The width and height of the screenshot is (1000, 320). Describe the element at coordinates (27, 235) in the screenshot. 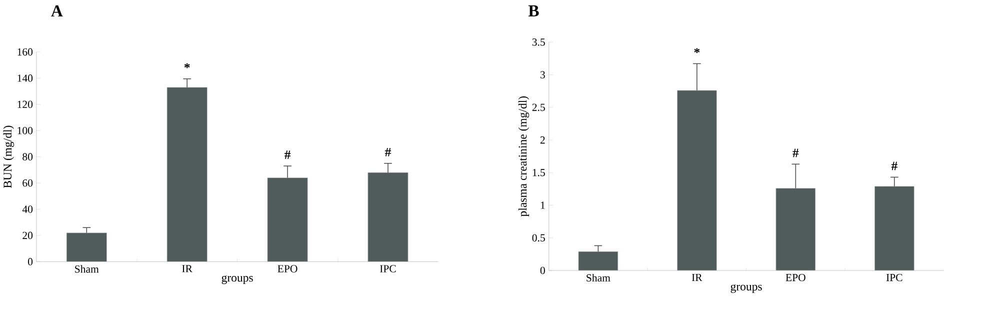

I see `y-tick-label: 20` at that location.